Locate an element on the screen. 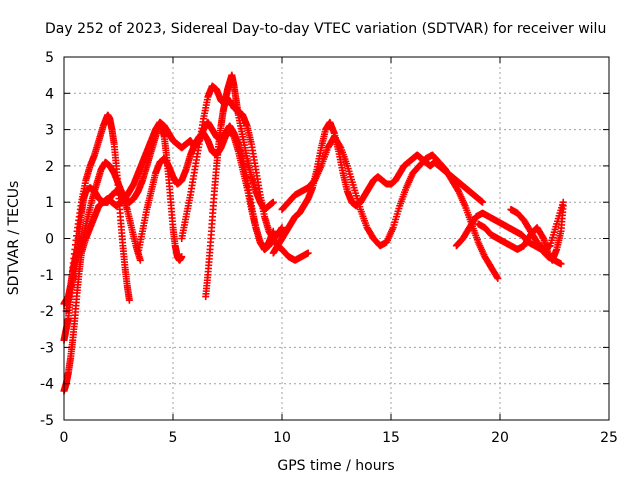 Image resolution: width=640 pixels, height=480 pixels. x-tick-label: 25 is located at coordinates (609, 438).